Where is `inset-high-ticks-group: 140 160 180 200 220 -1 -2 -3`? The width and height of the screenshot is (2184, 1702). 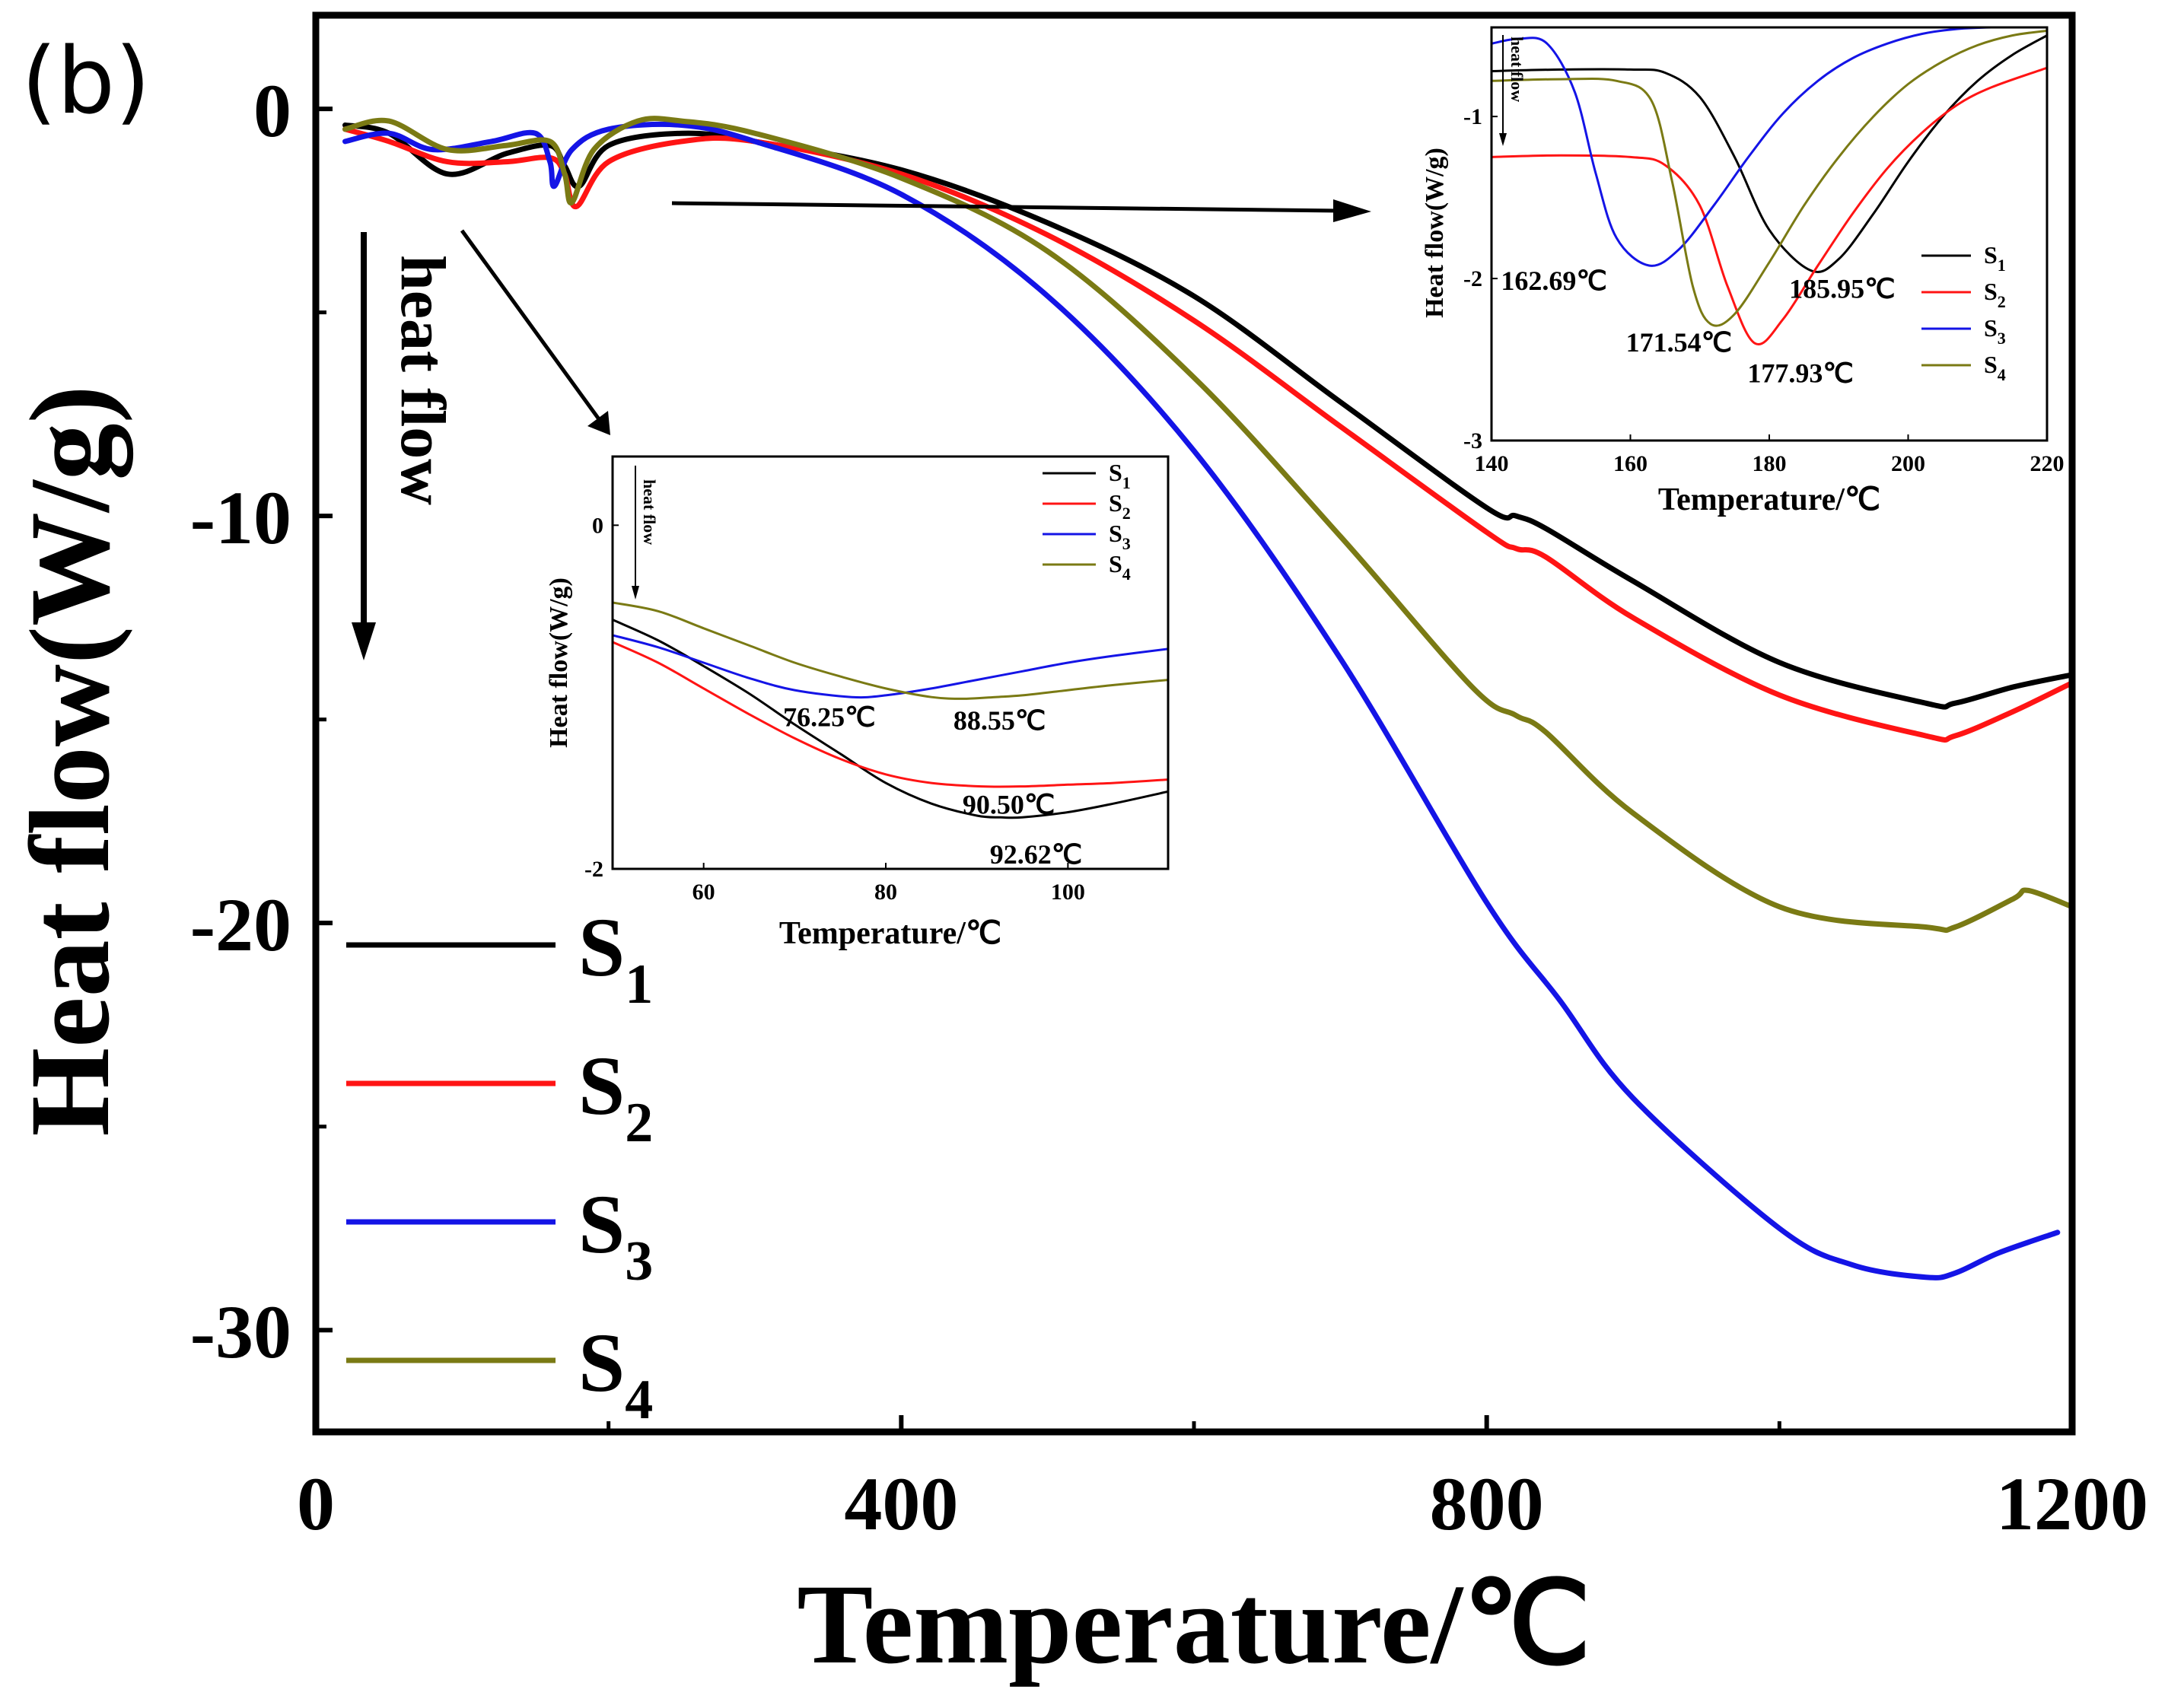
inset-high-ticks-group: 140 160 180 200 220 -1 -2 -3 is located at coordinates (1764, 290).